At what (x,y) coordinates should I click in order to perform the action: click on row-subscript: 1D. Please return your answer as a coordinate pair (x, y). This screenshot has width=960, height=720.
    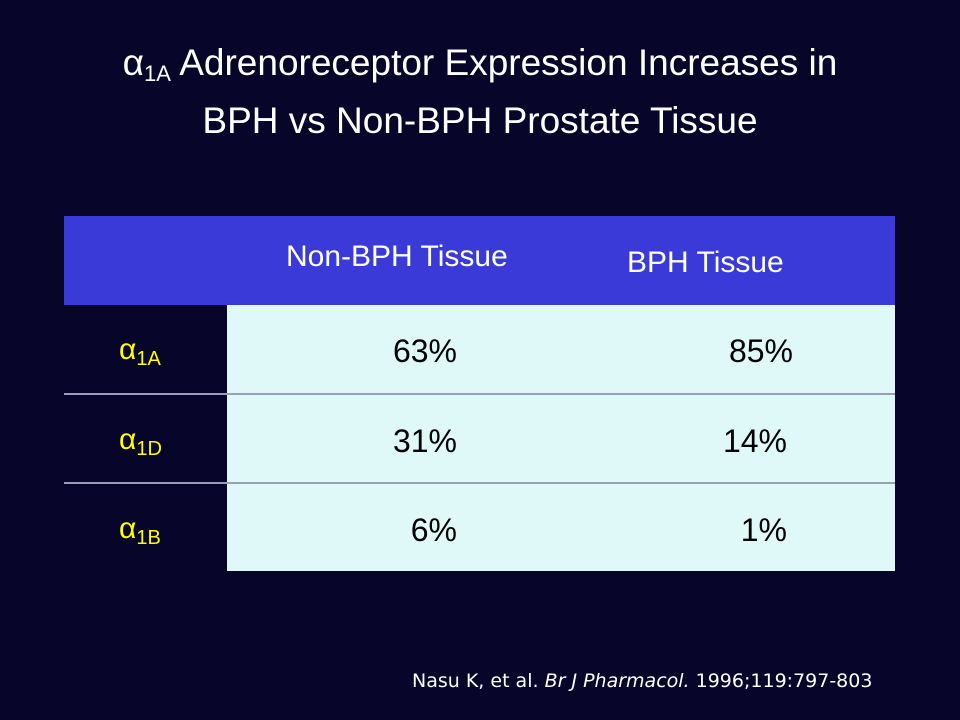
    Looking at the image, I should click on (149, 449).